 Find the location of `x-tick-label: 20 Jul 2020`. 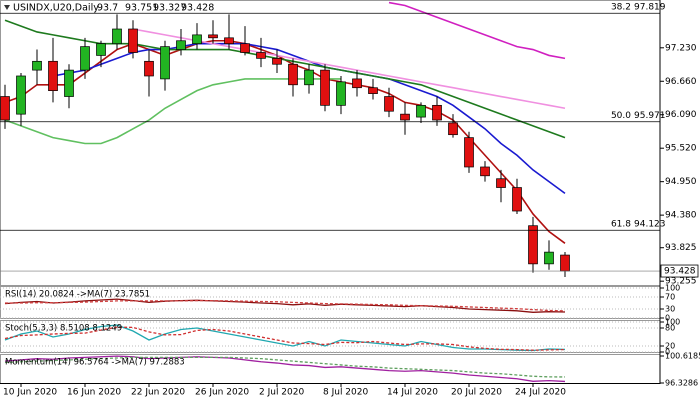

x-tick-label: 20 Jul 2020 is located at coordinates (476, 393).